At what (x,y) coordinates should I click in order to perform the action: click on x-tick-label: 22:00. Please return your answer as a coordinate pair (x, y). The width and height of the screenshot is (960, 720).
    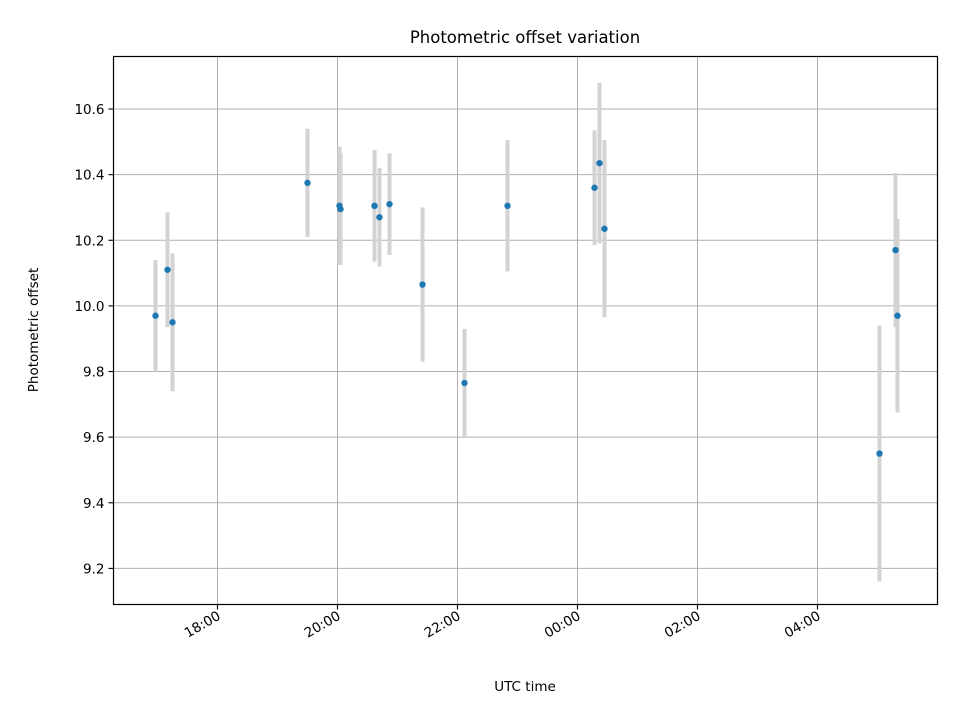
    Looking at the image, I should click on (443, 624).